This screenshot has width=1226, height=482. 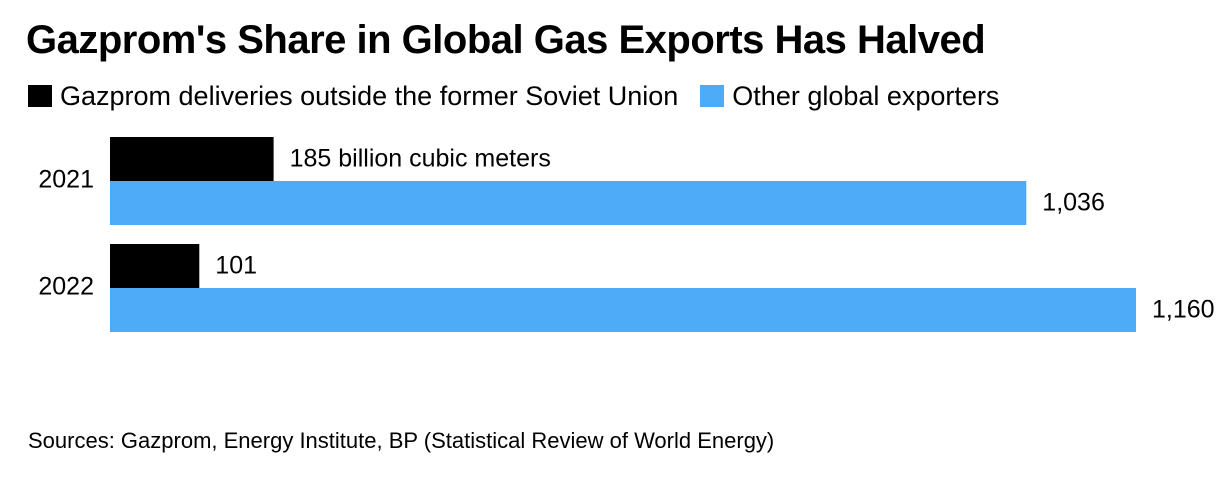 What do you see at coordinates (866, 95) in the screenshot?
I see `legend-label-other-exporters: Other global exporters` at bounding box center [866, 95].